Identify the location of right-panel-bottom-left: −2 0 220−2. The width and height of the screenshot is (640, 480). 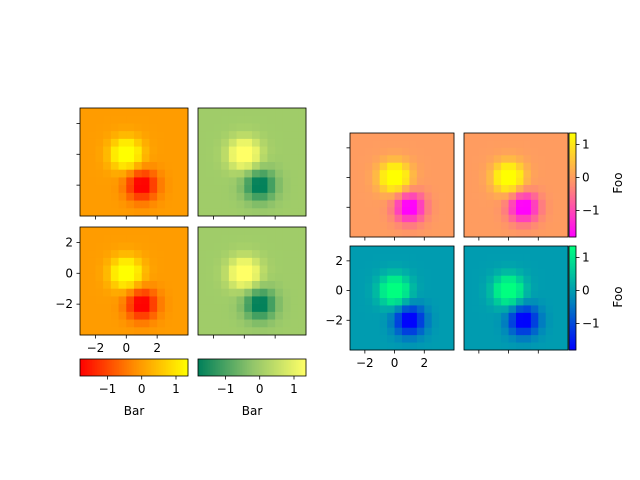
(390, 307).